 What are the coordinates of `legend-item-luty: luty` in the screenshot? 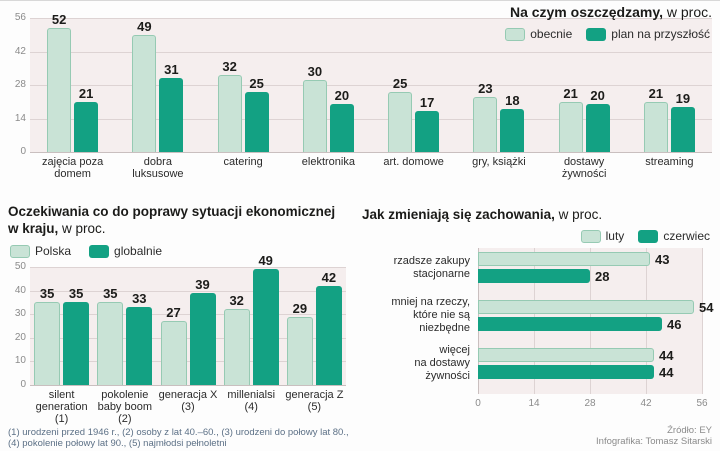 It's located at (602, 236).